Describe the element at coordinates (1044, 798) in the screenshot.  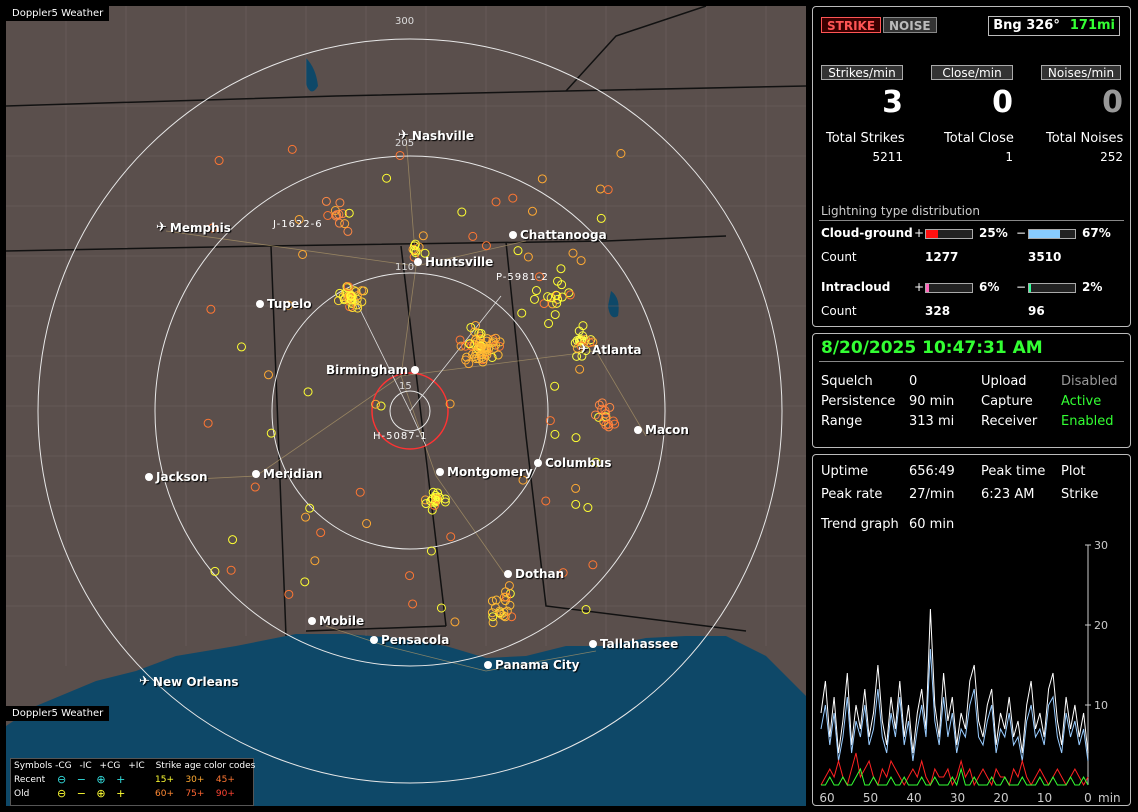
I see `x-tick-label: 10` at that location.